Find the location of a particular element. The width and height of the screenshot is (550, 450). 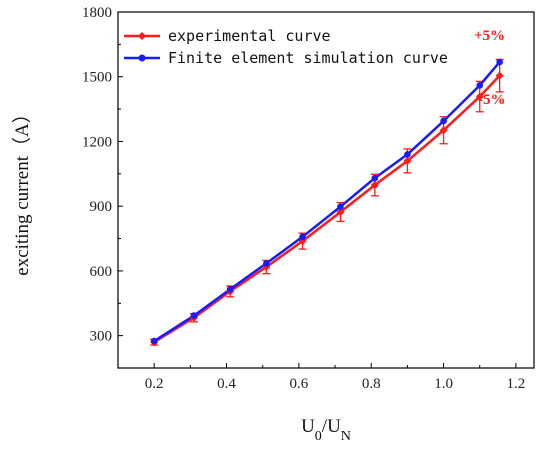

x-tick-label: 0.6 is located at coordinates (298, 384).